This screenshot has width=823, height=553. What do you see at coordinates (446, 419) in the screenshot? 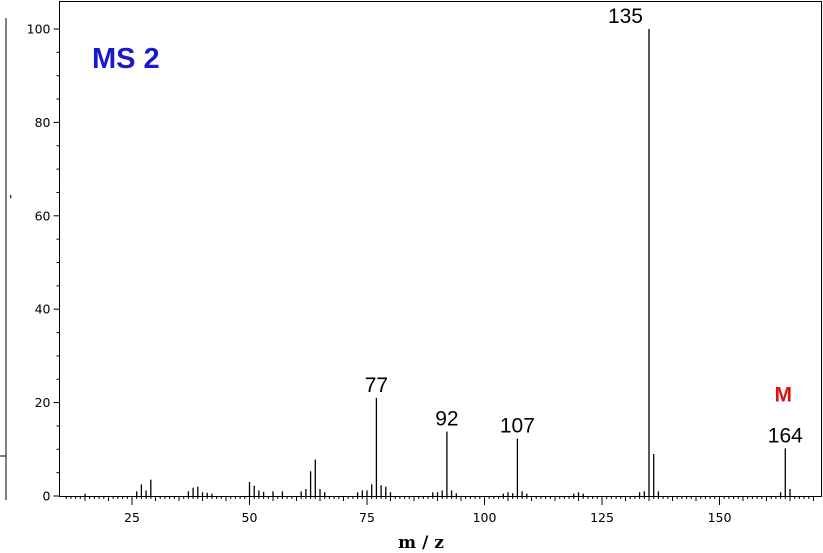
I see `peak-label: 92` at bounding box center [446, 419].